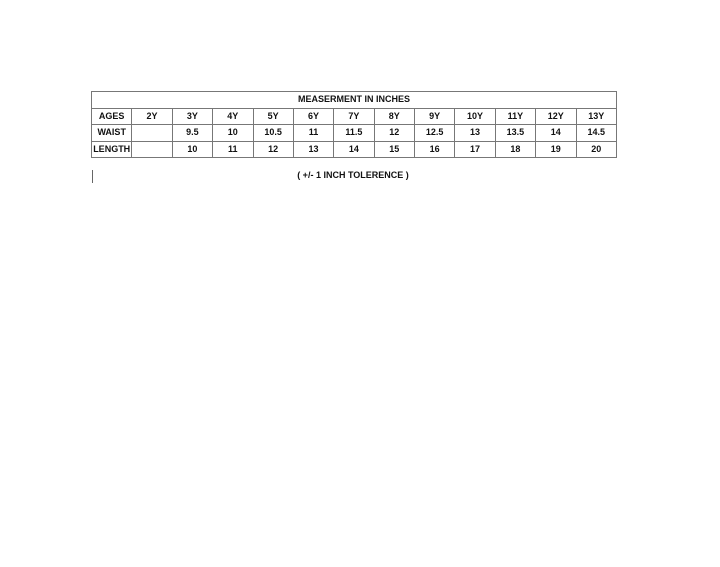 Image resolution: width=720 pixels, height=567 pixels. What do you see at coordinates (273, 133) in the screenshot?
I see `table-cell: 10.5` at bounding box center [273, 133].